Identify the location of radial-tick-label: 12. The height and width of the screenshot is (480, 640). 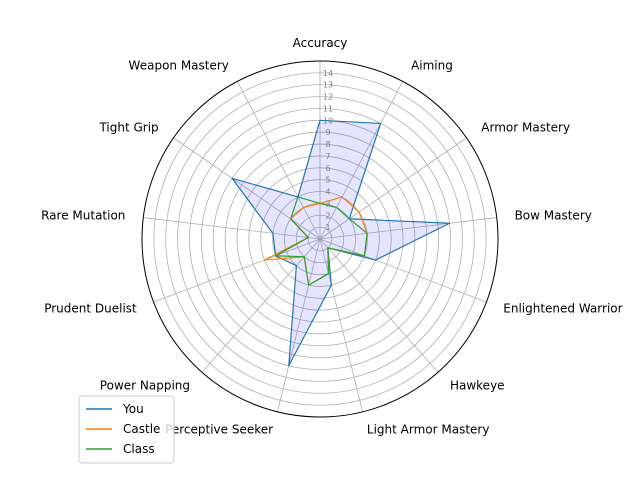
(328, 97).